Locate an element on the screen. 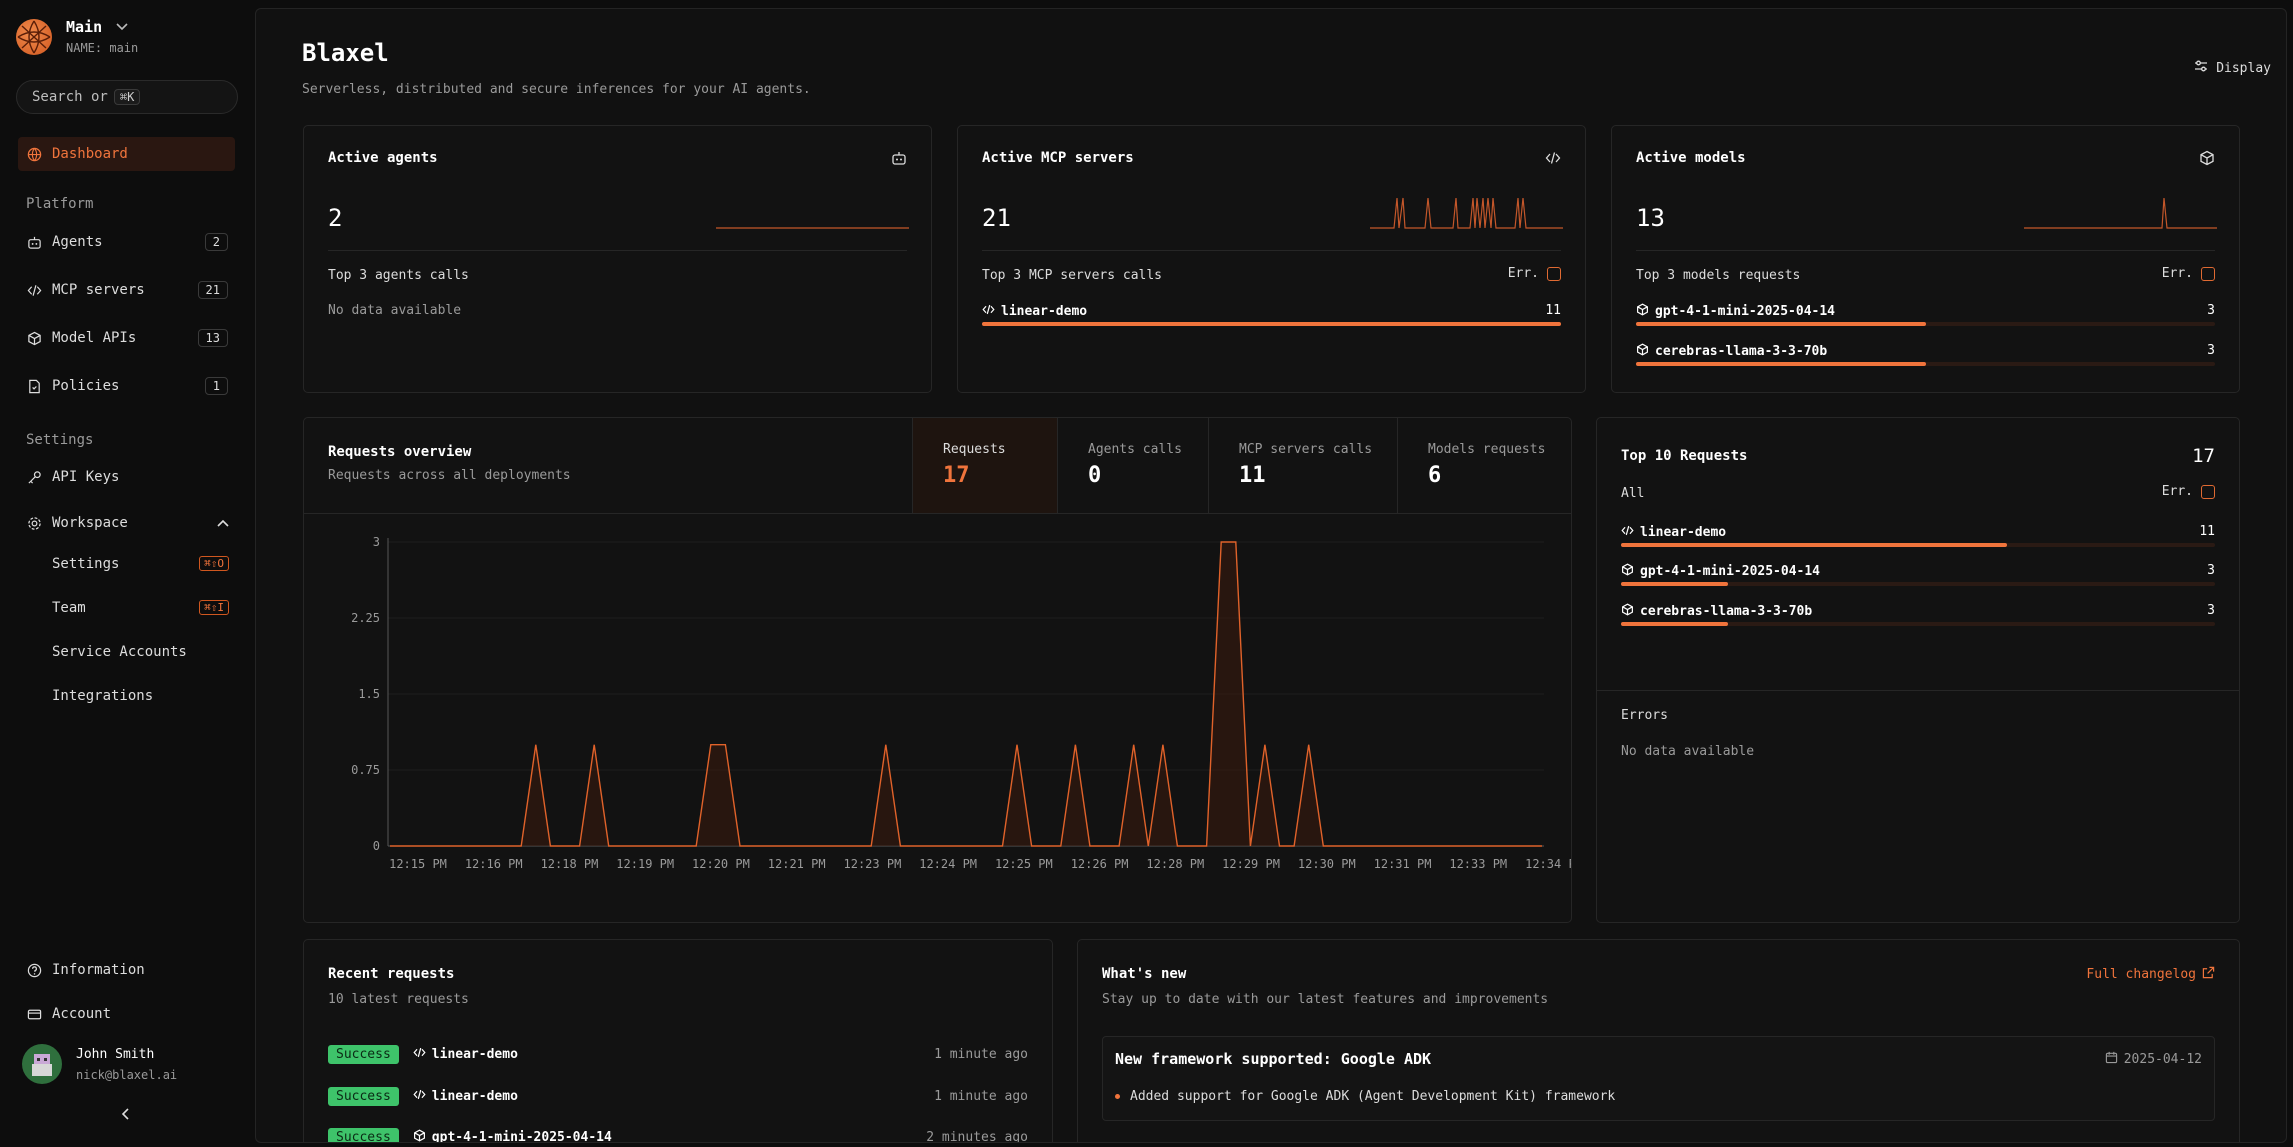 The width and height of the screenshot is (2293, 1147). help-circle-icon is located at coordinates (34, 970).